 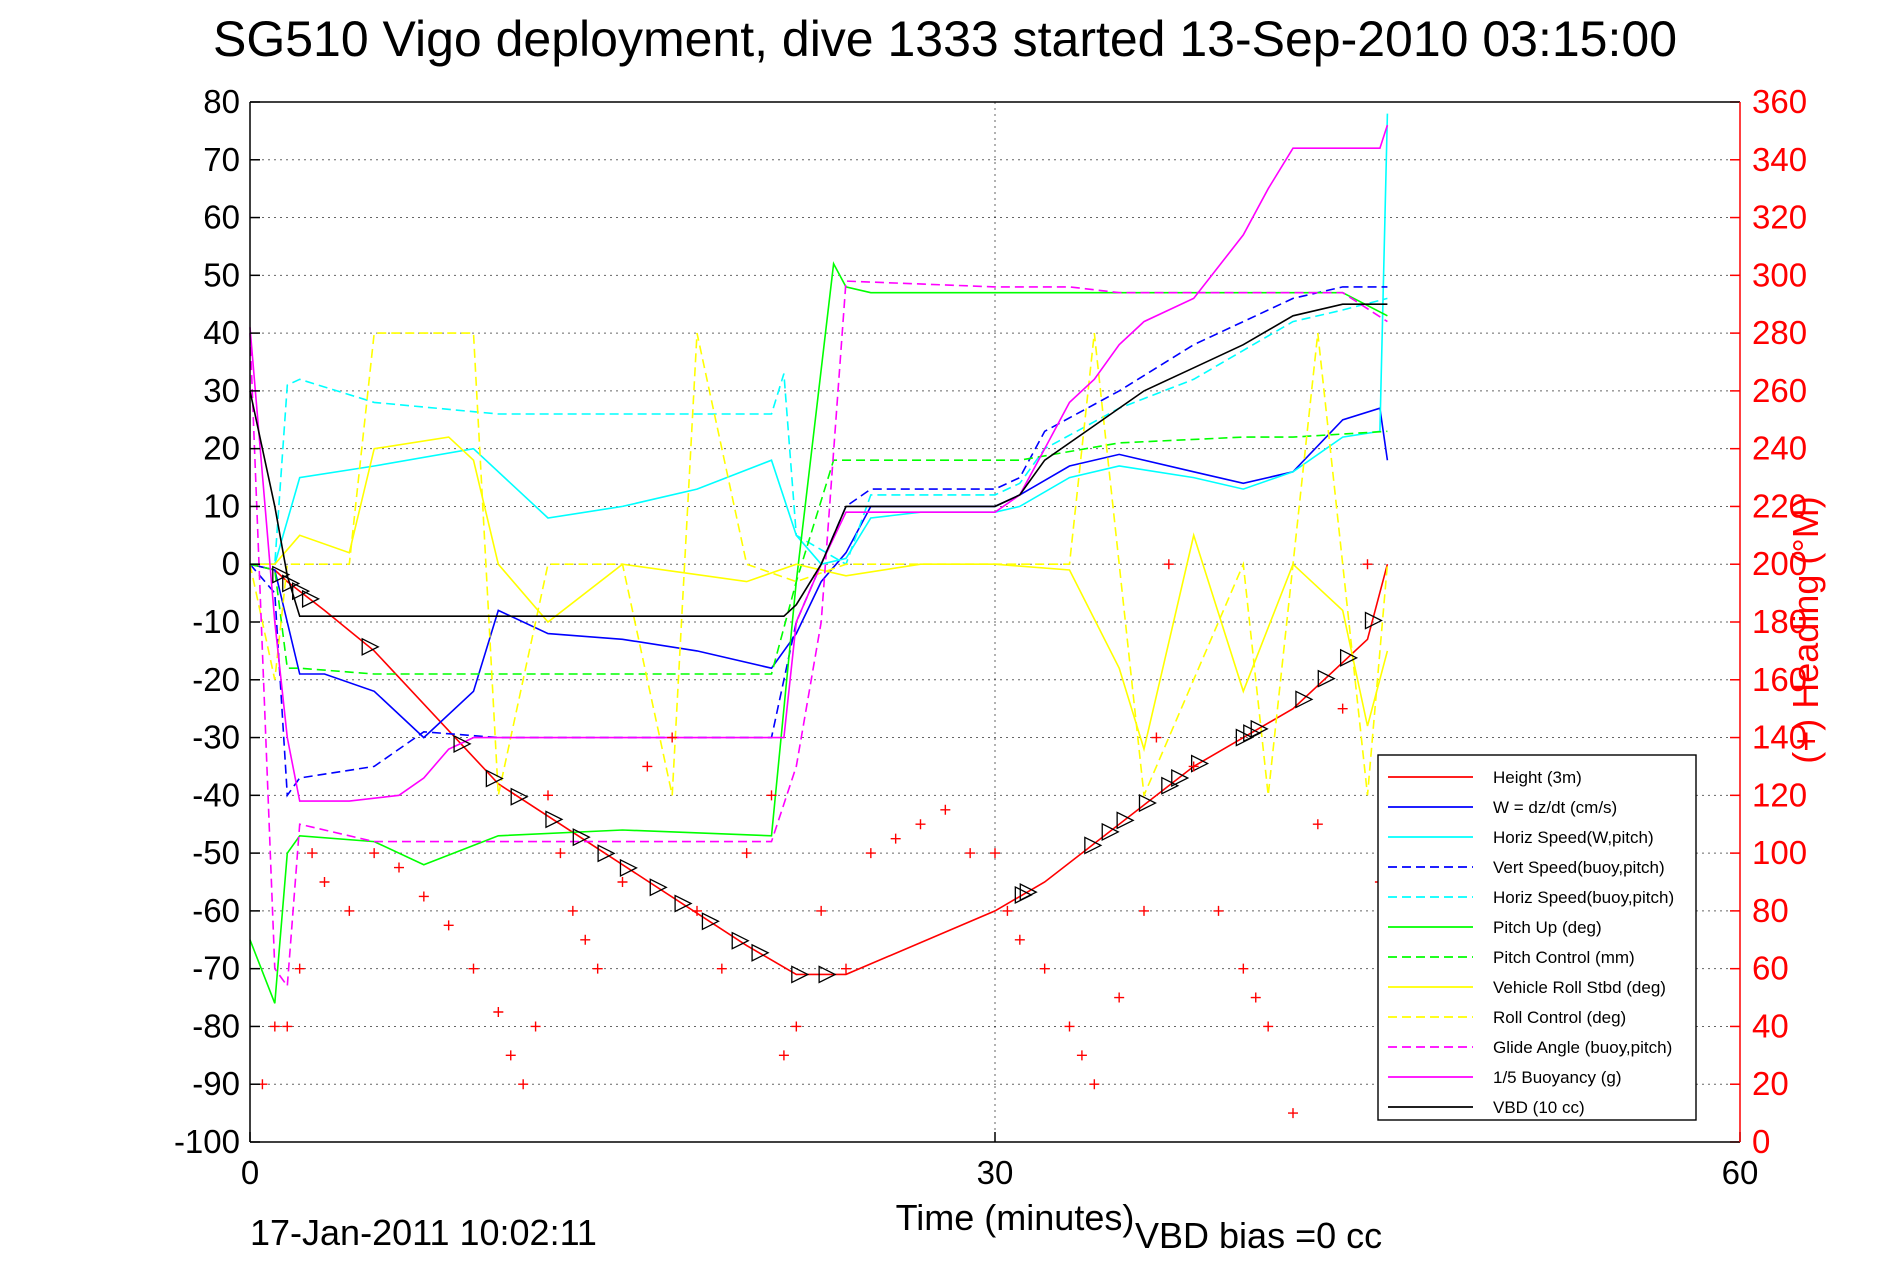 What do you see at coordinates (995, 1172) in the screenshot?
I see `x-tick-label: 30` at bounding box center [995, 1172].